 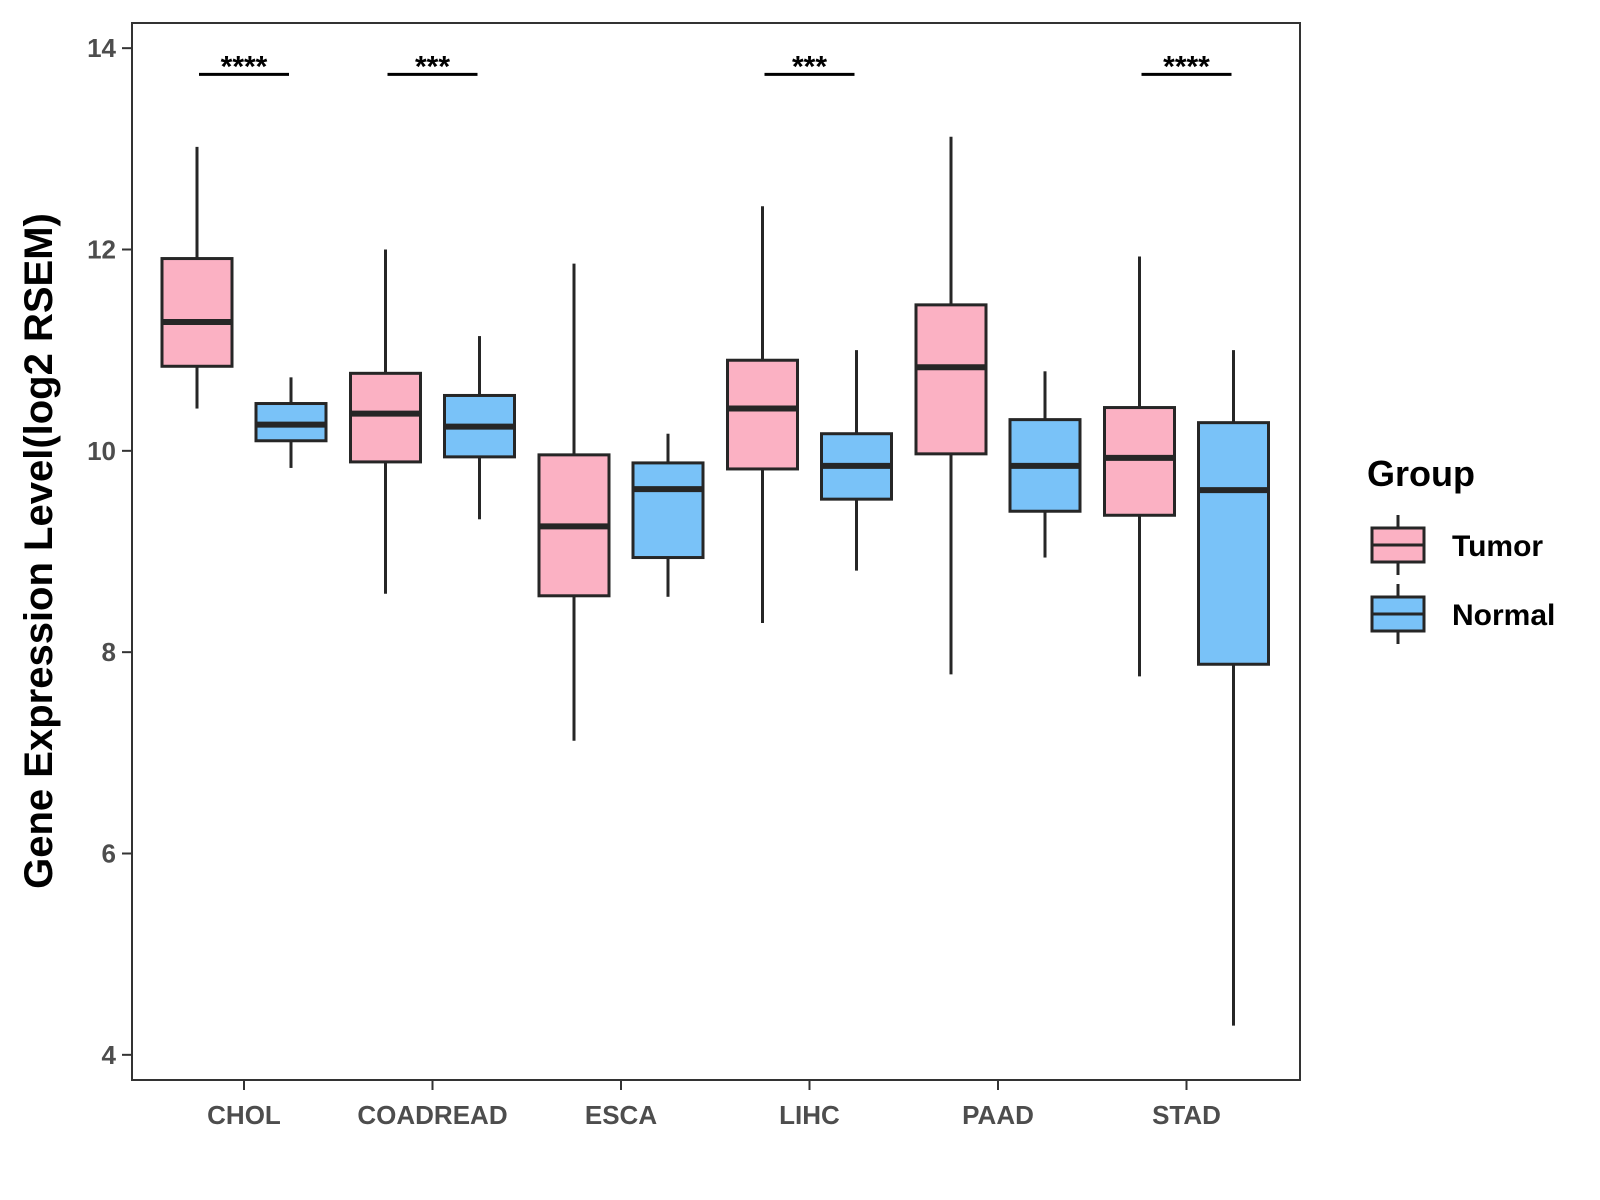 What do you see at coordinates (621, 1115) in the screenshot?
I see `x-tick-label: ESCA` at bounding box center [621, 1115].